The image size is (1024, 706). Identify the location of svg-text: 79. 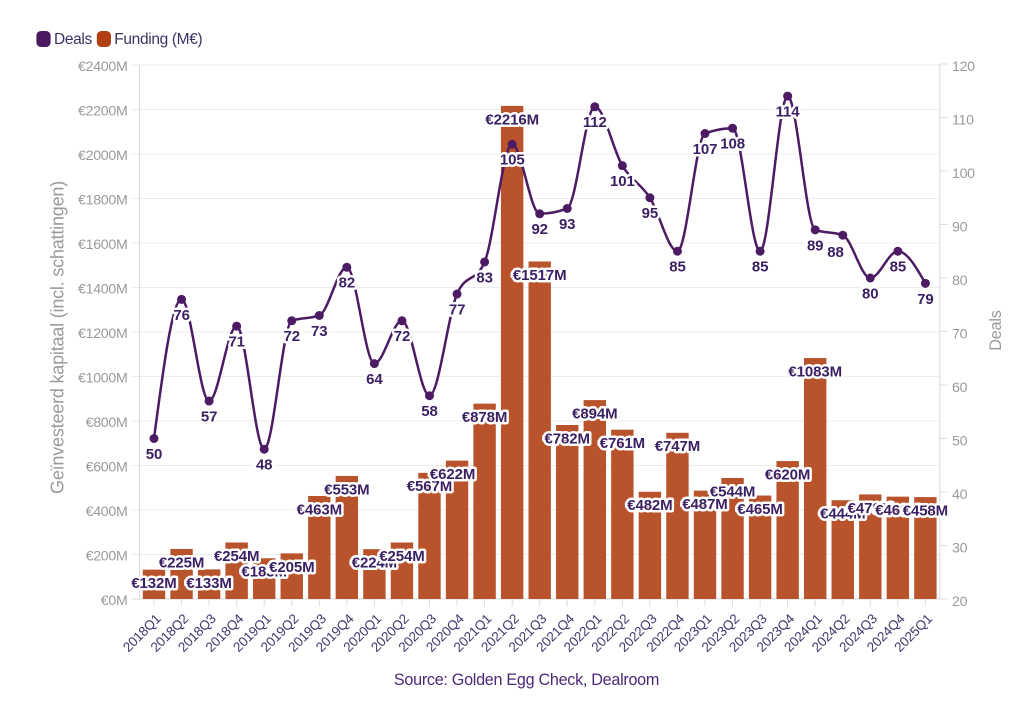
(925, 299).